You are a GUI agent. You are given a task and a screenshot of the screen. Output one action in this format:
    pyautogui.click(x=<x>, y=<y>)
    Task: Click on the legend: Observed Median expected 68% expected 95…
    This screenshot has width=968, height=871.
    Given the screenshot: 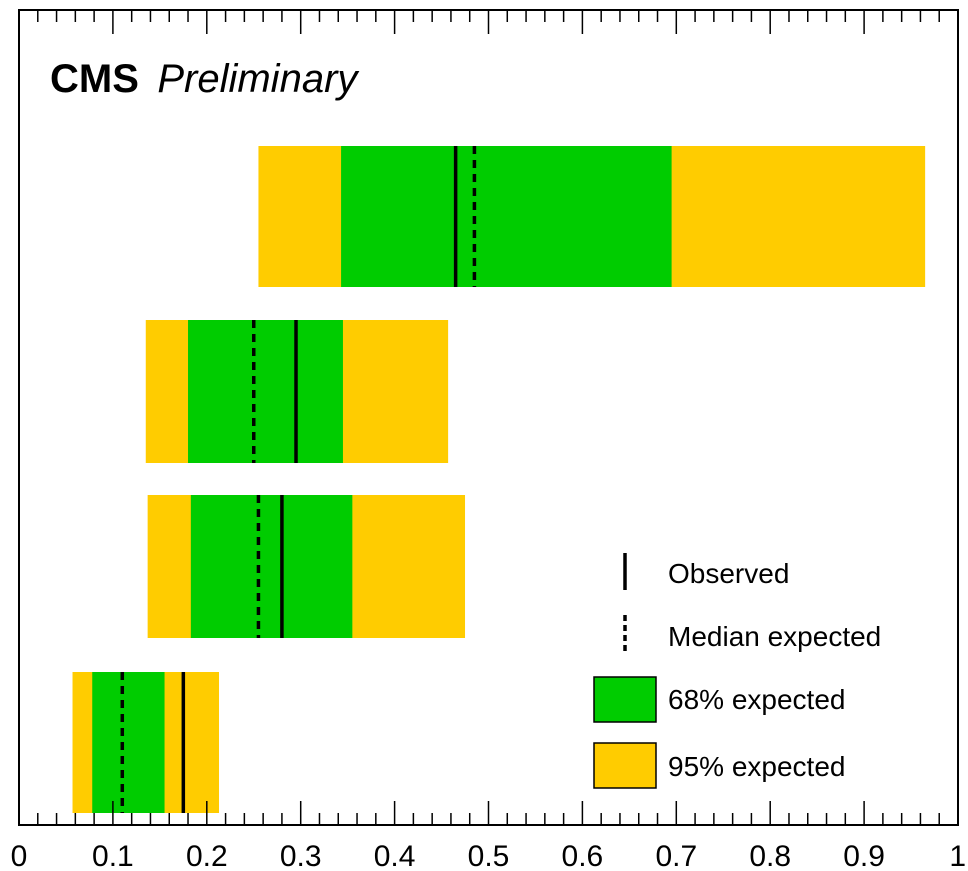 What is the action you would take?
    pyautogui.click(x=737, y=671)
    